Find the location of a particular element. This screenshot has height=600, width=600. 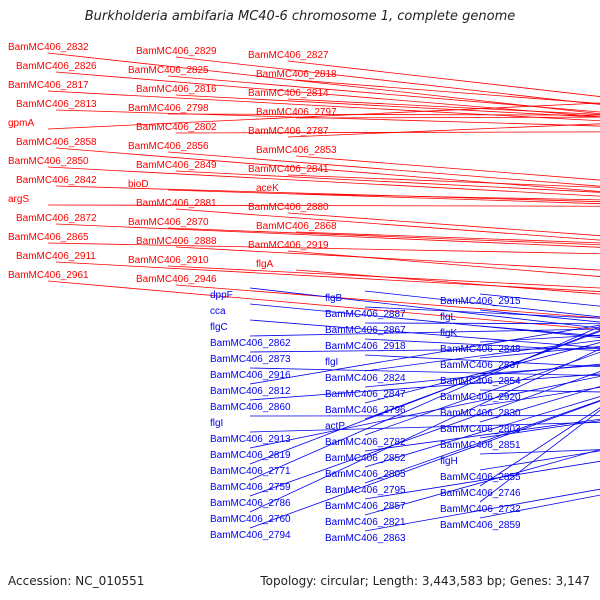

gene-label: BamMC406_2798 is located at coordinates (168, 108).